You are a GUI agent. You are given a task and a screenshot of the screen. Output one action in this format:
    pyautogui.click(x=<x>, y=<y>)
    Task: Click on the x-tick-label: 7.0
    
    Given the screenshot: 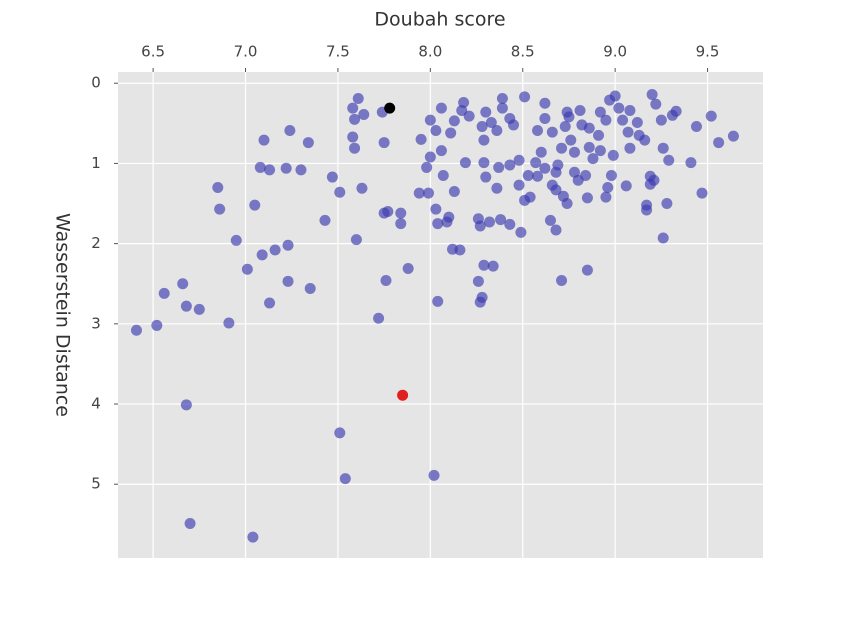 What is the action you would take?
    pyautogui.click(x=246, y=52)
    